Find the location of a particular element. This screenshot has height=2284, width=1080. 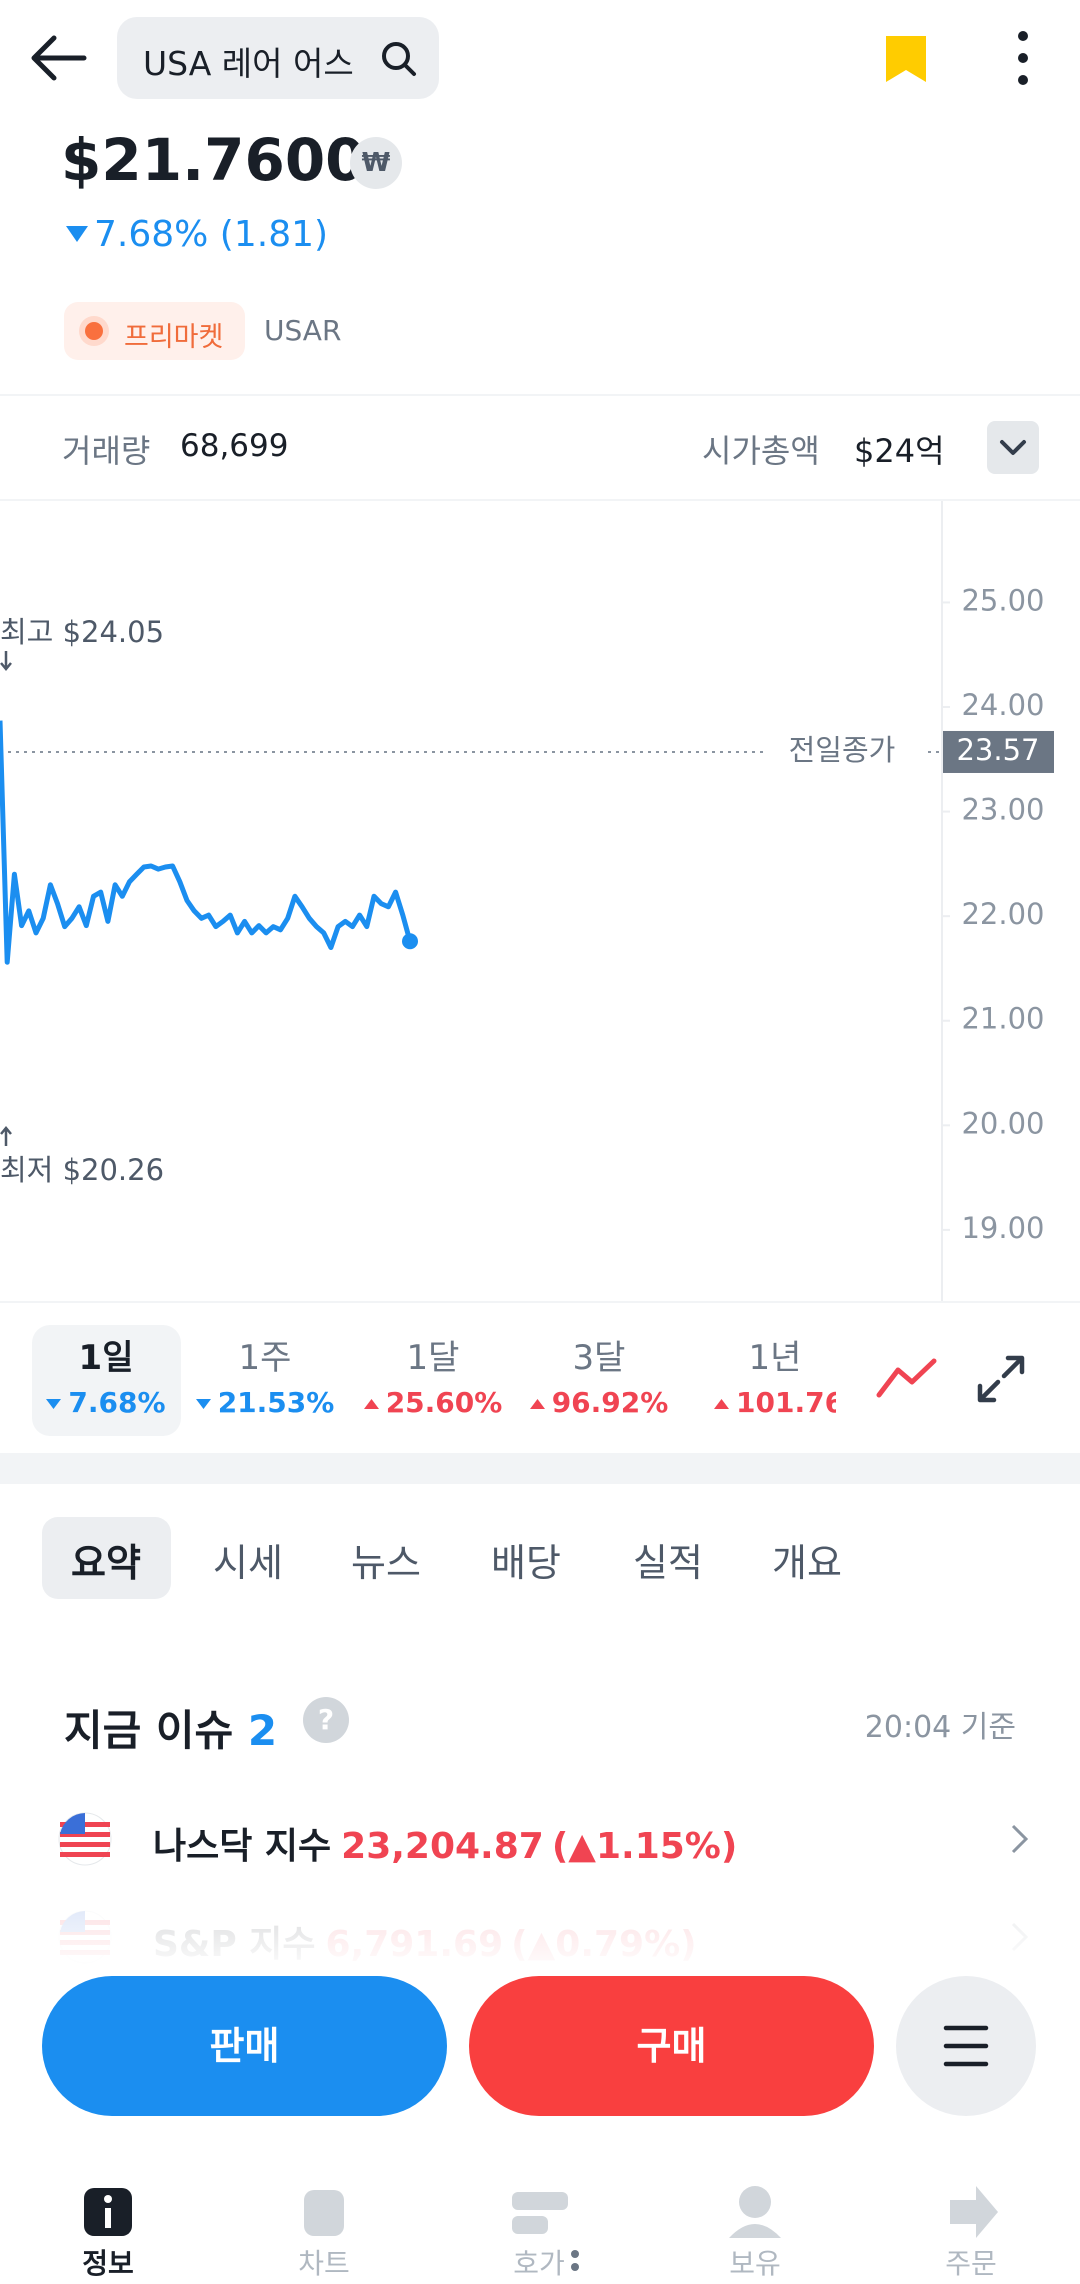

period-tab: 1년 101.76 is located at coordinates (775, 1385).